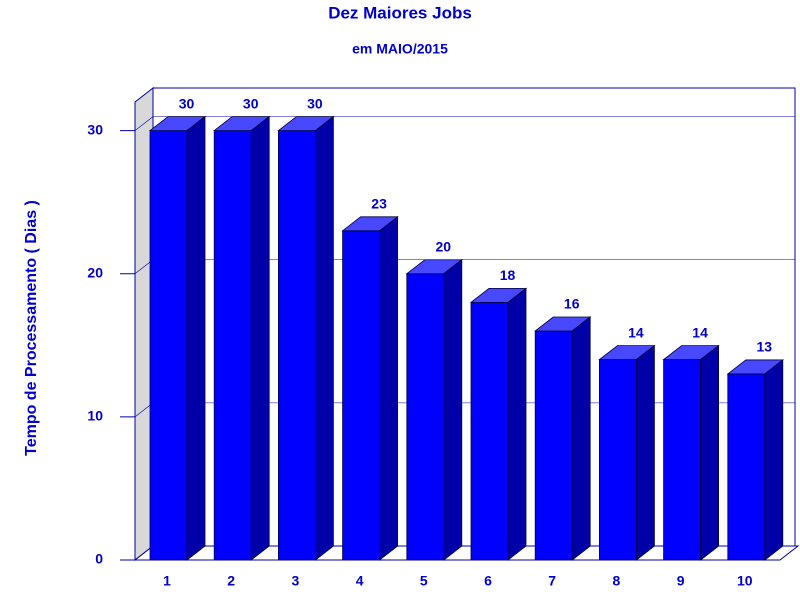 The image size is (800, 600). Describe the element at coordinates (95, 416) in the screenshot. I see `y-tick-label: 10` at that location.